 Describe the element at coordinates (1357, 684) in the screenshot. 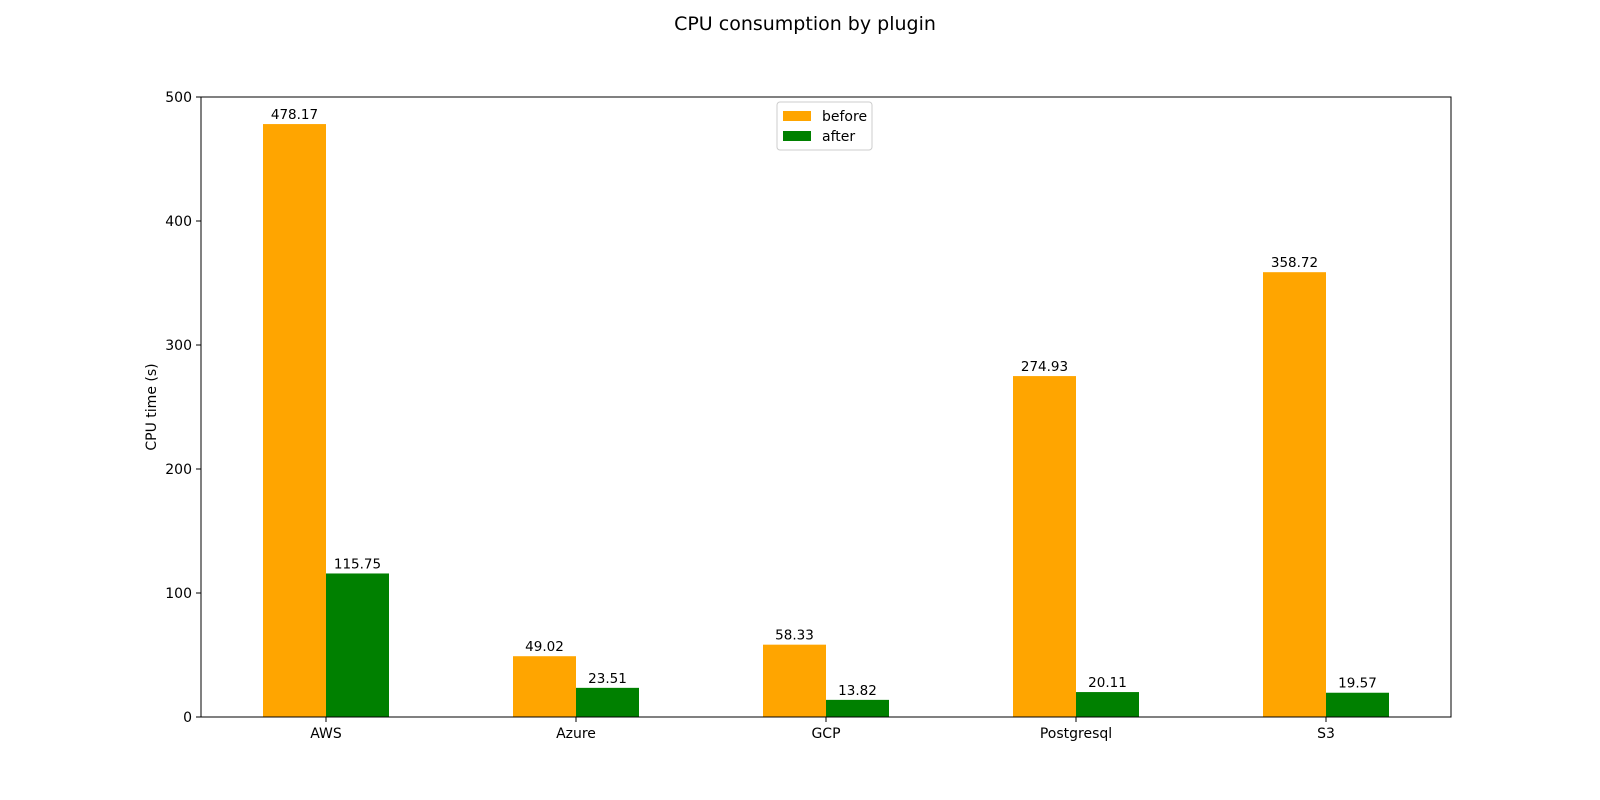

I see `data-label-after-s3: 19.57` at that location.